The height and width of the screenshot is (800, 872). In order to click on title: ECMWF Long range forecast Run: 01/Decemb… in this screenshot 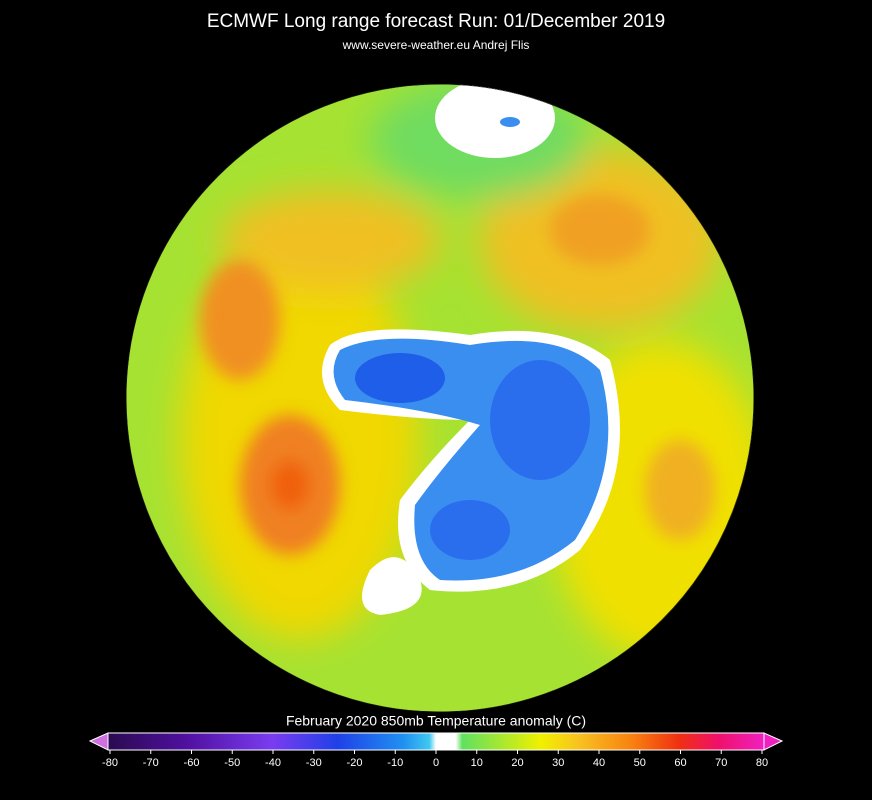, I will do `click(436, 21)`.